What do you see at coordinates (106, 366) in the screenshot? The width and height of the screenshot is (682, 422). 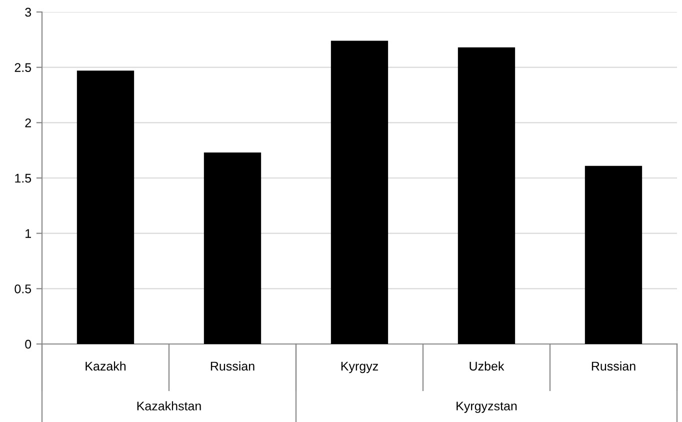 I see `x-tick-label: Kazakh` at bounding box center [106, 366].